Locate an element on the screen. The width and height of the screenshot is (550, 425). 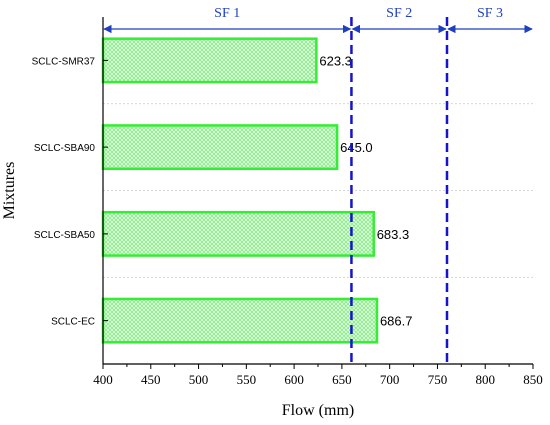
zone-label: SF 2 is located at coordinates (399, 13).